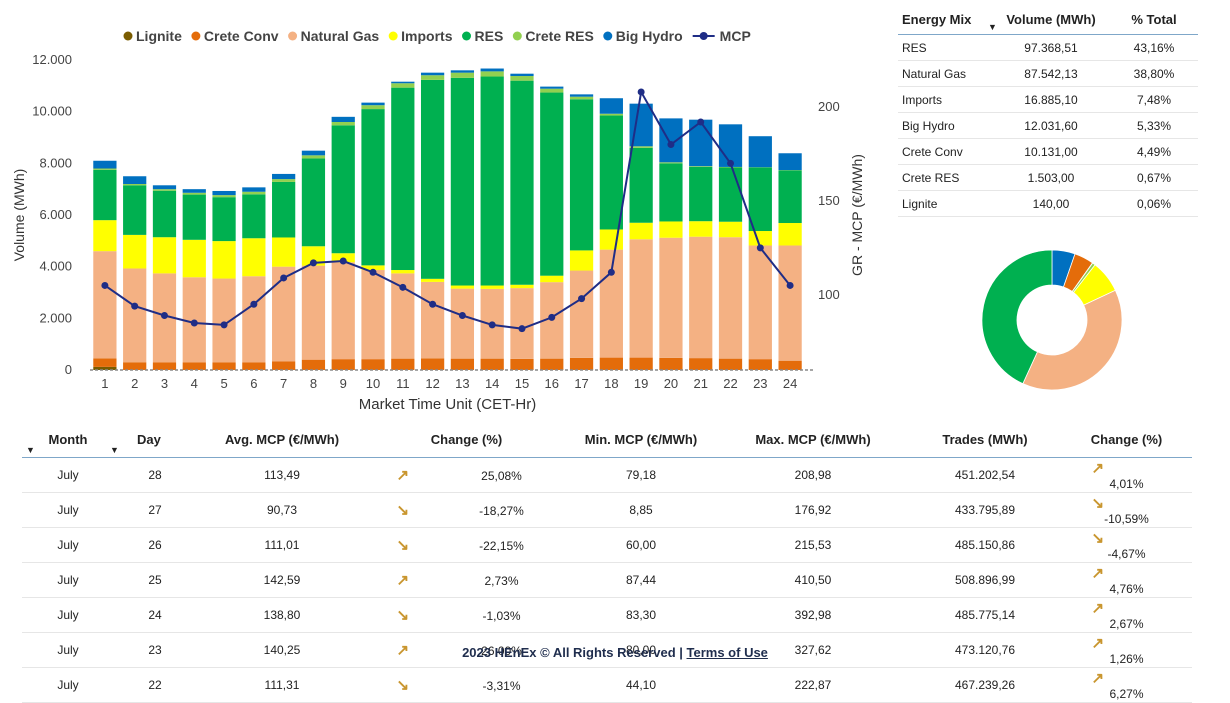  Describe the element at coordinates (985, 615) in the screenshot. I see `cell-trades: 485.775,14` at that location.